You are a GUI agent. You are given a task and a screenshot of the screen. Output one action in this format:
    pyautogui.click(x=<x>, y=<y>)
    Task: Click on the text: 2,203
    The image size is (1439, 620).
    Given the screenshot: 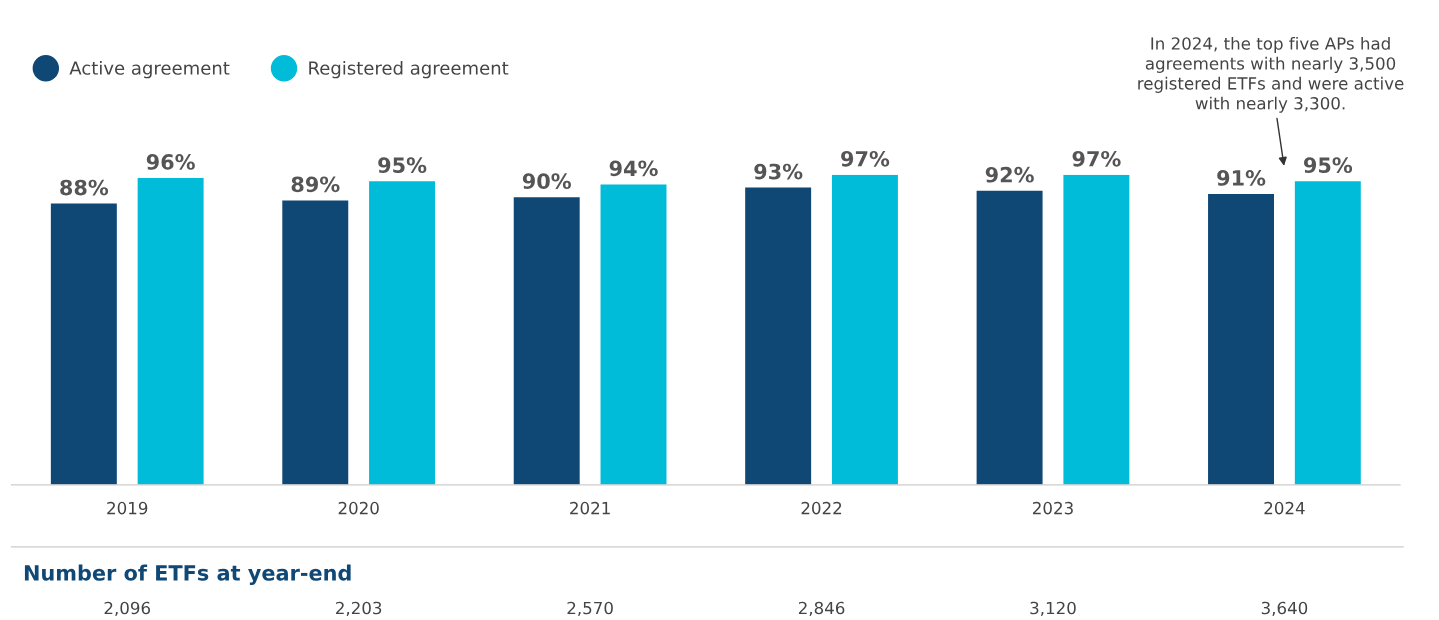 What is the action you would take?
    pyautogui.click(x=359, y=608)
    